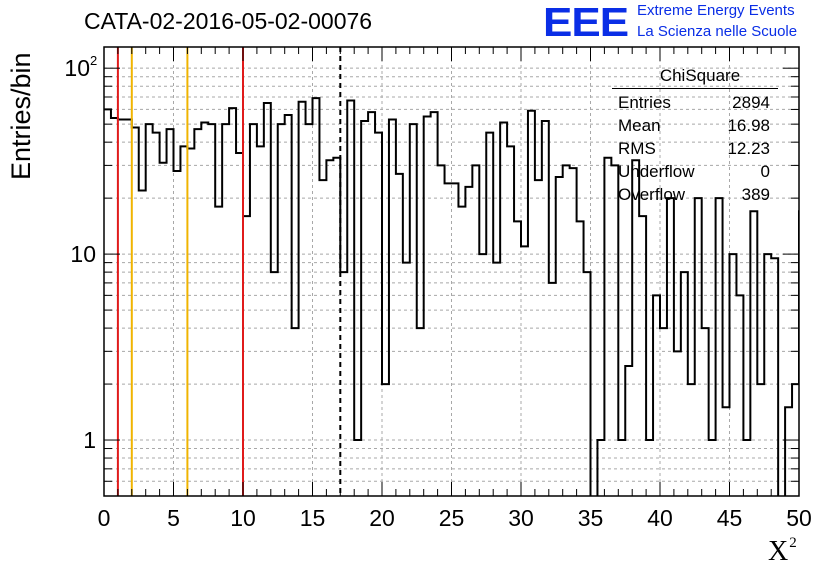 The width and height of the screenshot is (836, 572). What do you see at coordinates (695, 77) in the screenshot?
I see `stats-title: ChiSquare` at bounding box center [695, 77].